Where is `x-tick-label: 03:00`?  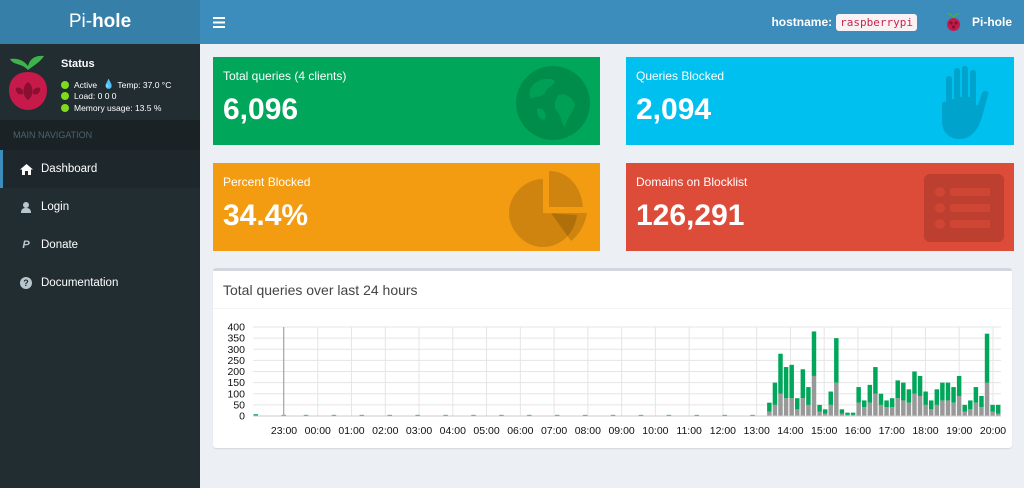
x-tick-label: 03:00 is located at coordinates (419, 431).